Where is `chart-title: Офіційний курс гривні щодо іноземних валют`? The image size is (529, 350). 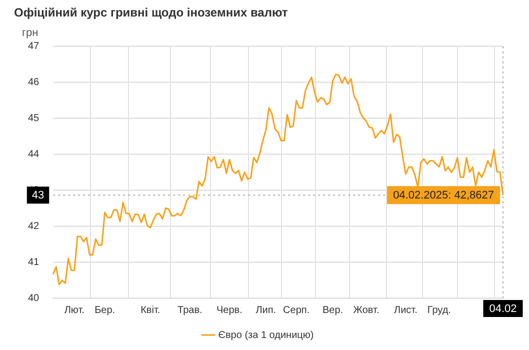 chart-title: Офіційний курс гривні щодо іноземних валют is located at coordinates (151, 13).